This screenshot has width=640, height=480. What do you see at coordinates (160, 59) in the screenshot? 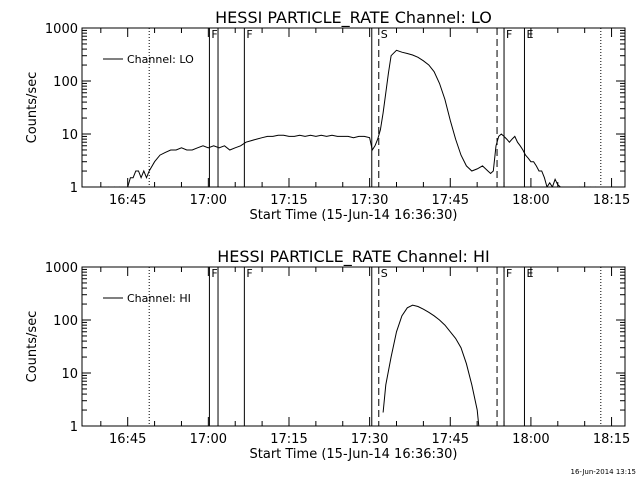
I see `legend-label: Channel: LO` at bounding box center [160, 59].